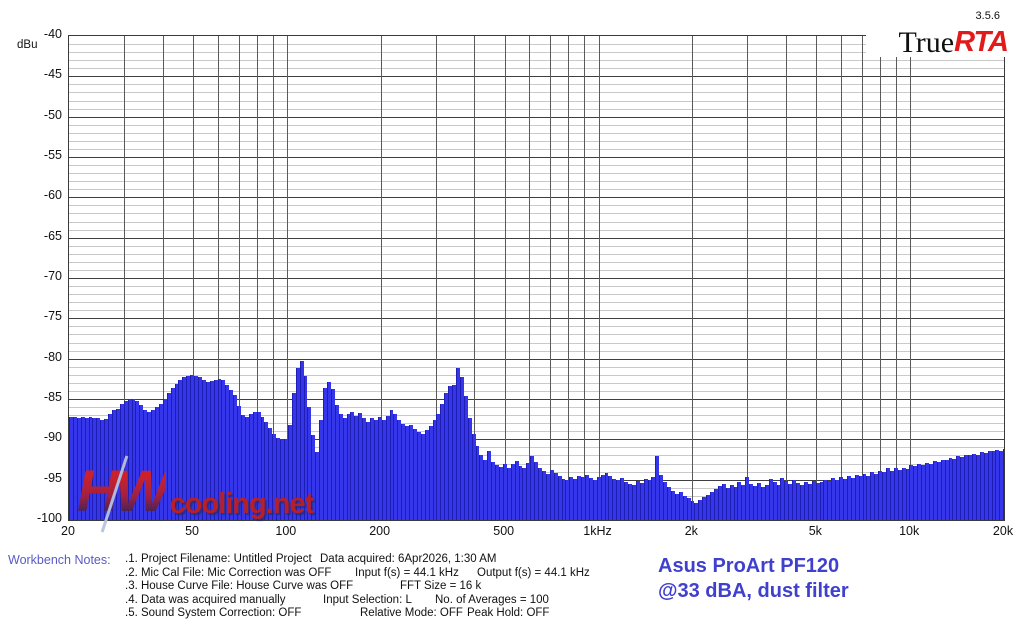 The width and height of the screenshot is (1024, 624). What do you see at coordinates (52, 437) in the screenshot?
I see `y-tick-label: -90` at bounding box center [52, 437].